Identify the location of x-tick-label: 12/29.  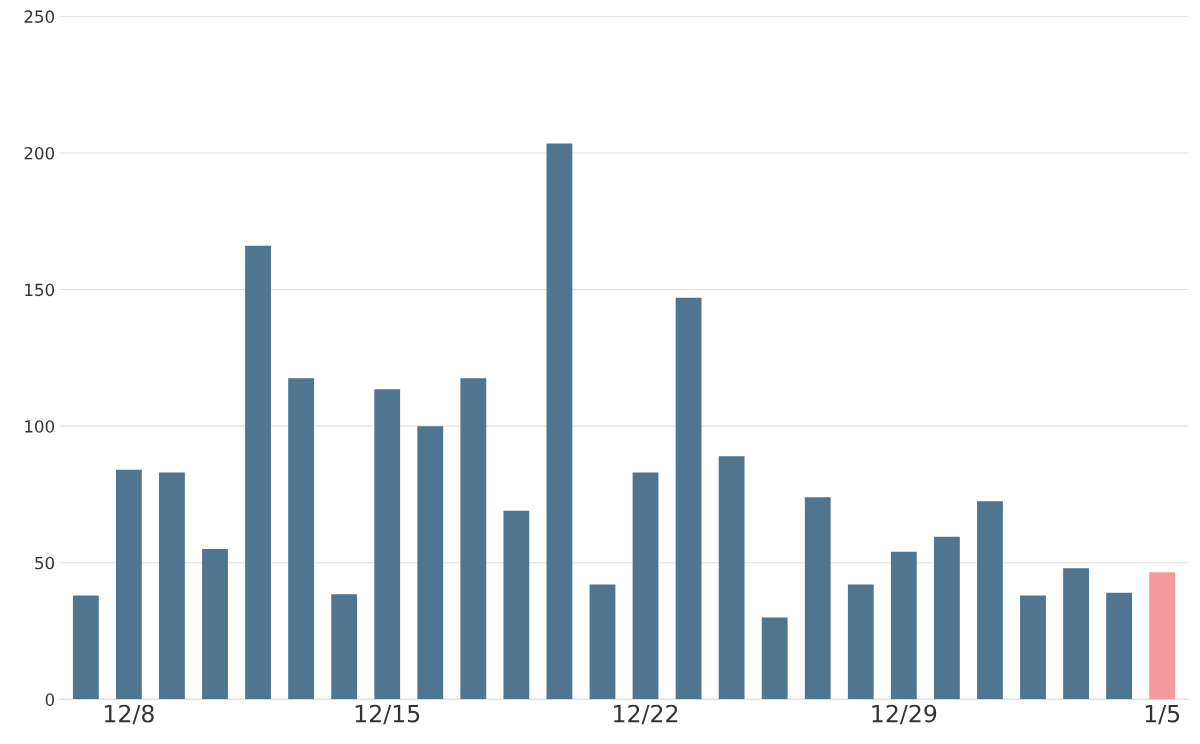
(904, 714).